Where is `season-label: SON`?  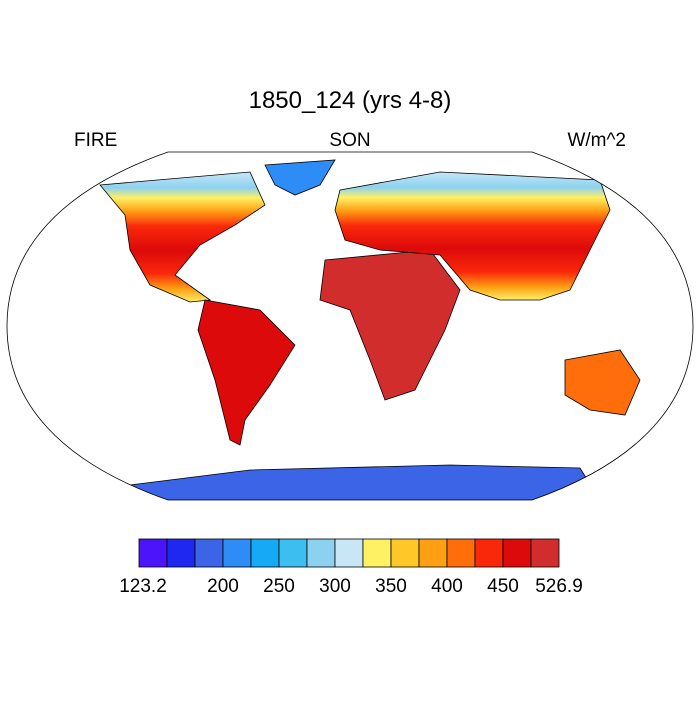 season-label: SON is located at coordinates (349, 140).